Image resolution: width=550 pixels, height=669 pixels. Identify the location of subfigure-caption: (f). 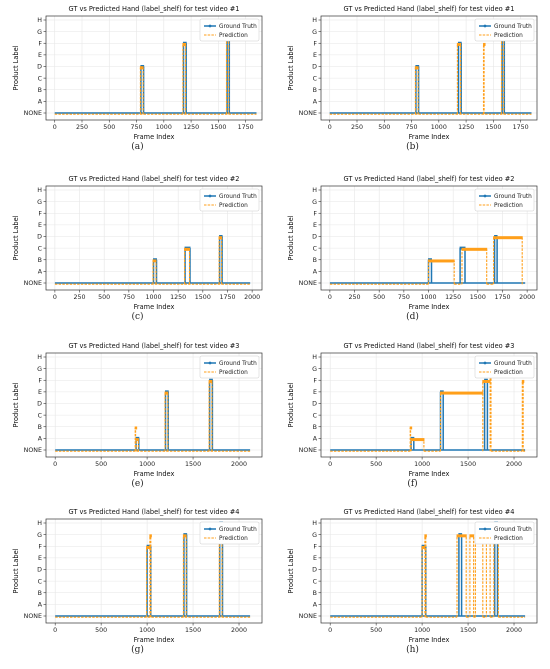
(412, 484).